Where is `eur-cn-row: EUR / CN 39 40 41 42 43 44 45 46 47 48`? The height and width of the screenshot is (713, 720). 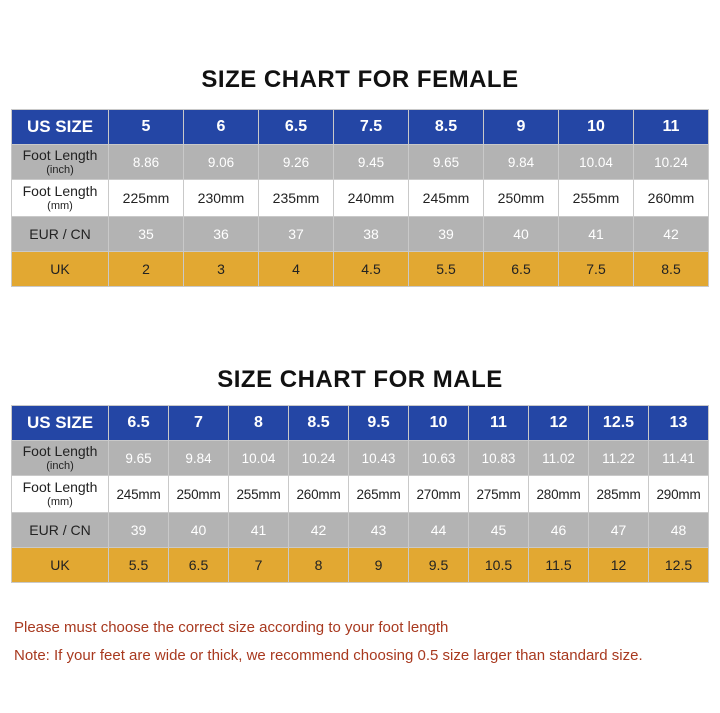
eur-cn-row: EUR / CN 39 40 41 42 43 44 45 46 47 48 is located at coordinates (360, 530).